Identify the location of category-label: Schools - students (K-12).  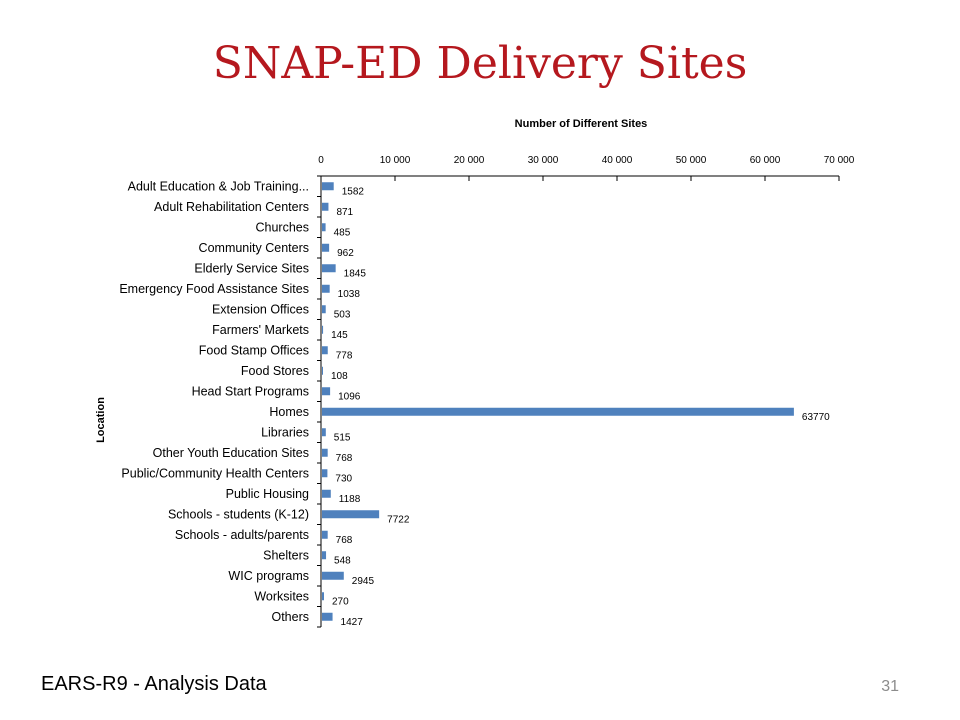
(238, 514).